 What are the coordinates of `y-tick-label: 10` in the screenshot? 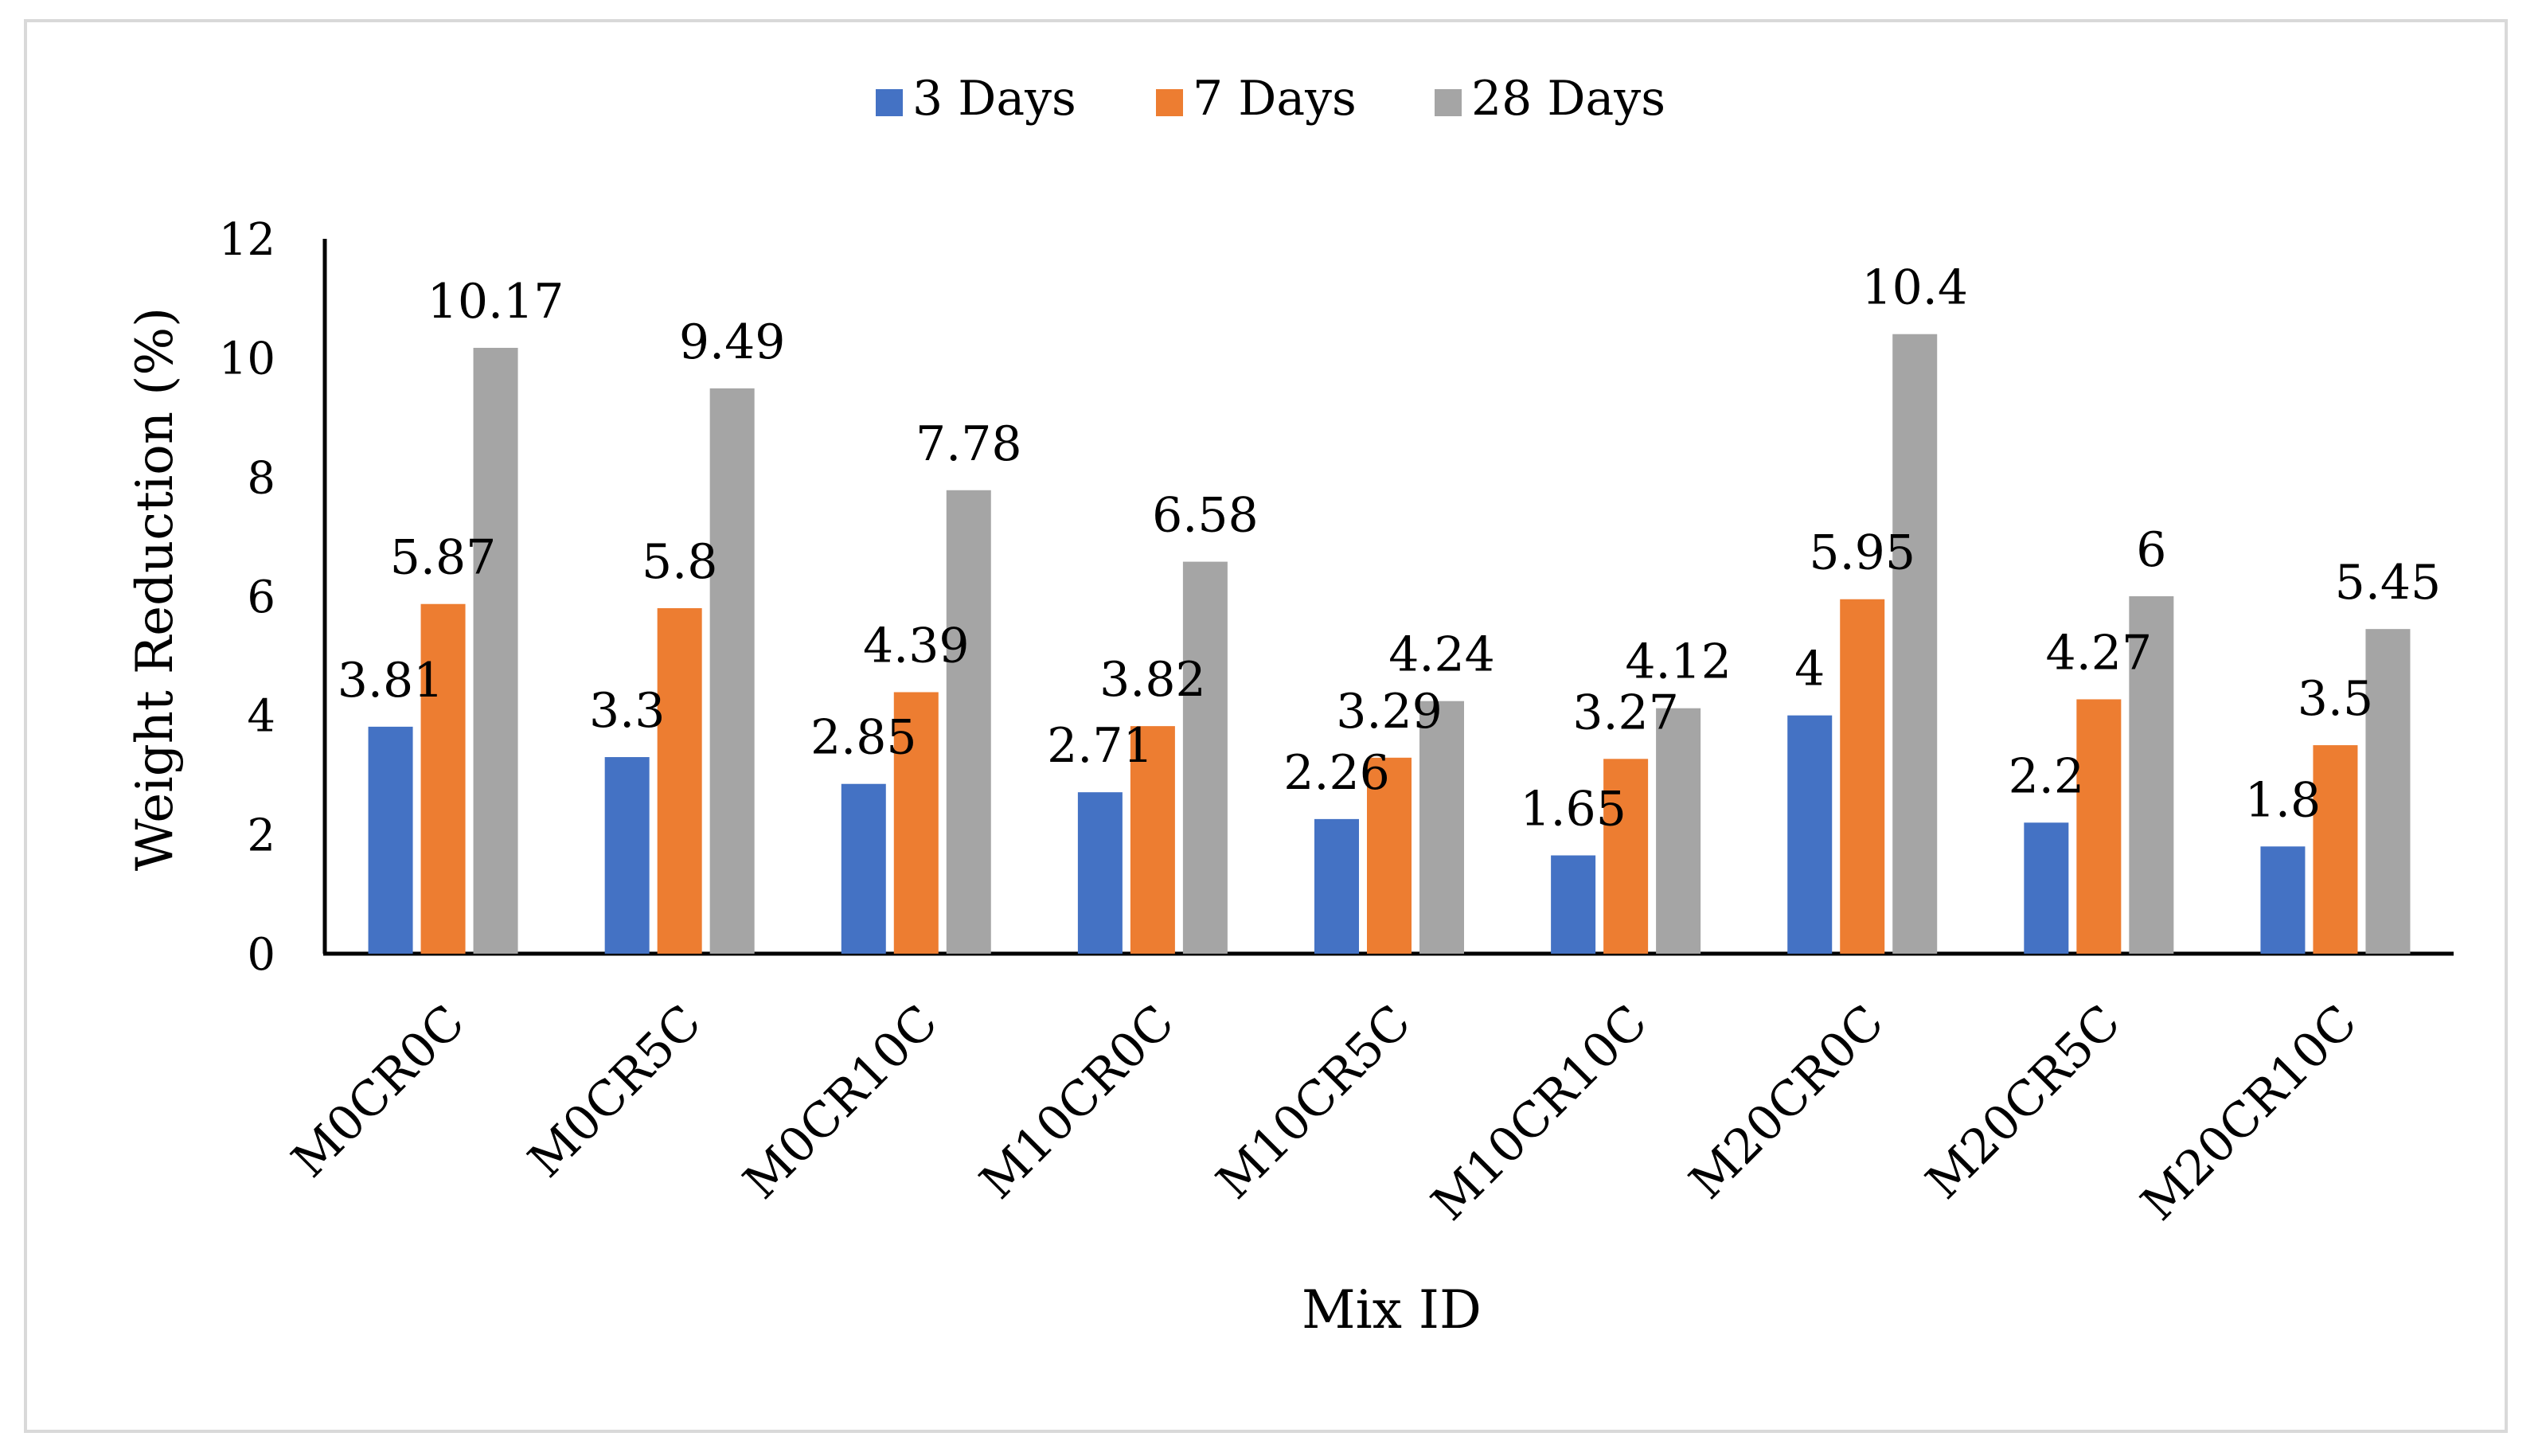 It's located at (247, 359).